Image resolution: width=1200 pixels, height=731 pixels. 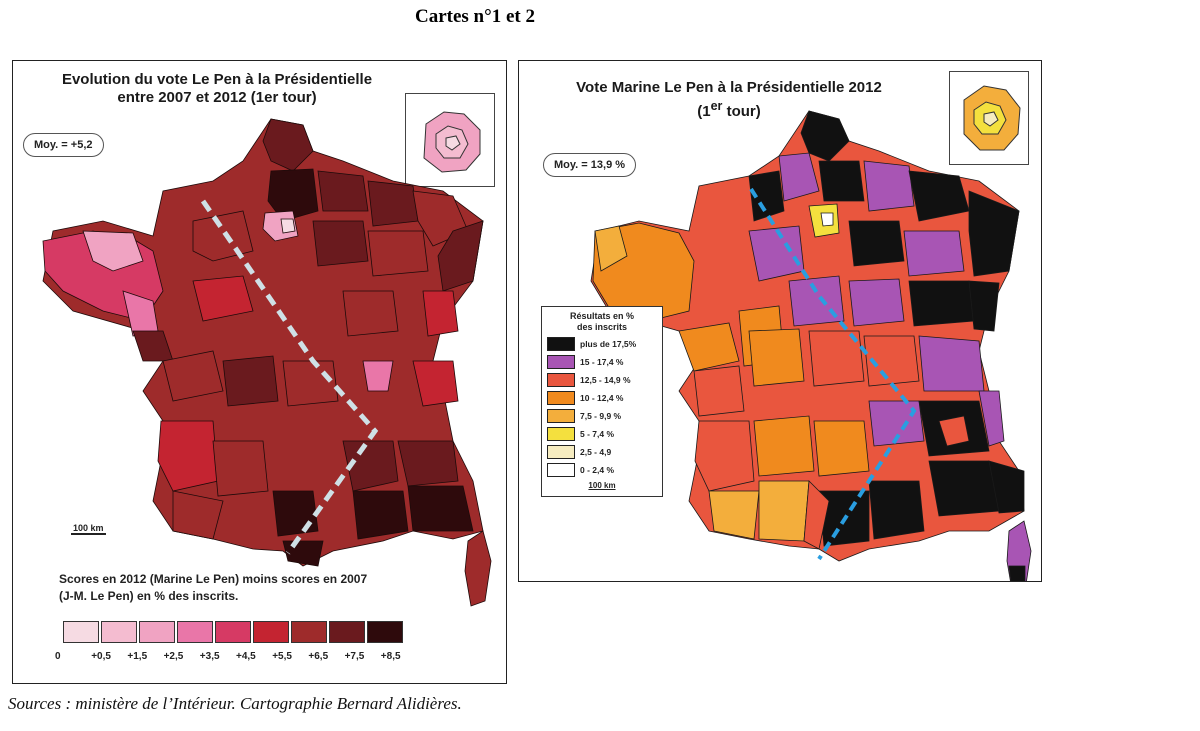 What do you see at coordinates (704, 111) in the screenshot?
I see `map2-title-prefix: (1` at bounding box center [704, 111].